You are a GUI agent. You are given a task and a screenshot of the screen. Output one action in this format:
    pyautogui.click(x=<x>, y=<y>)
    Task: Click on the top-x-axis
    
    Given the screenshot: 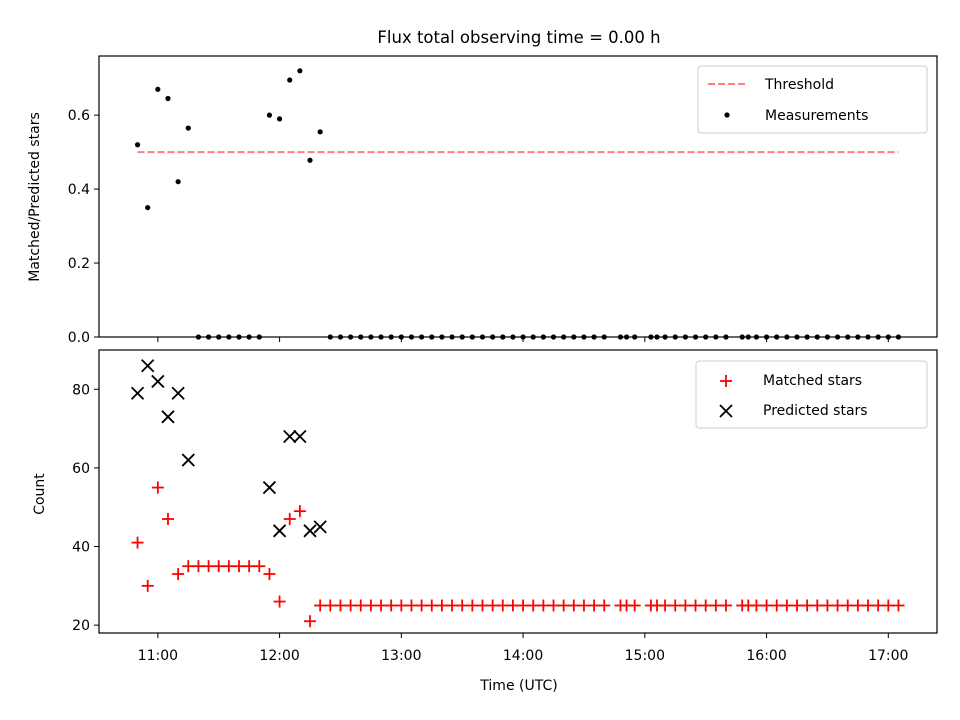 What is the action you would take?
    pyautogui.click(x=523, y=339)
    